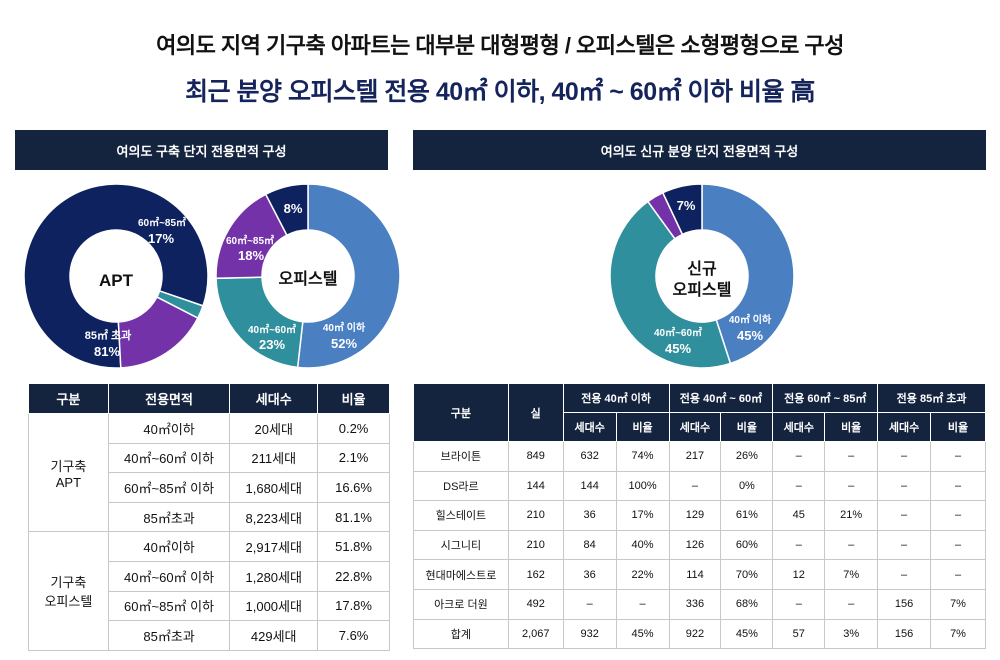  Describe the element at coordinates (678, 332) in the screenshot. I see `new-slice-label-40-60: 40㎡~60㎡` at that location.